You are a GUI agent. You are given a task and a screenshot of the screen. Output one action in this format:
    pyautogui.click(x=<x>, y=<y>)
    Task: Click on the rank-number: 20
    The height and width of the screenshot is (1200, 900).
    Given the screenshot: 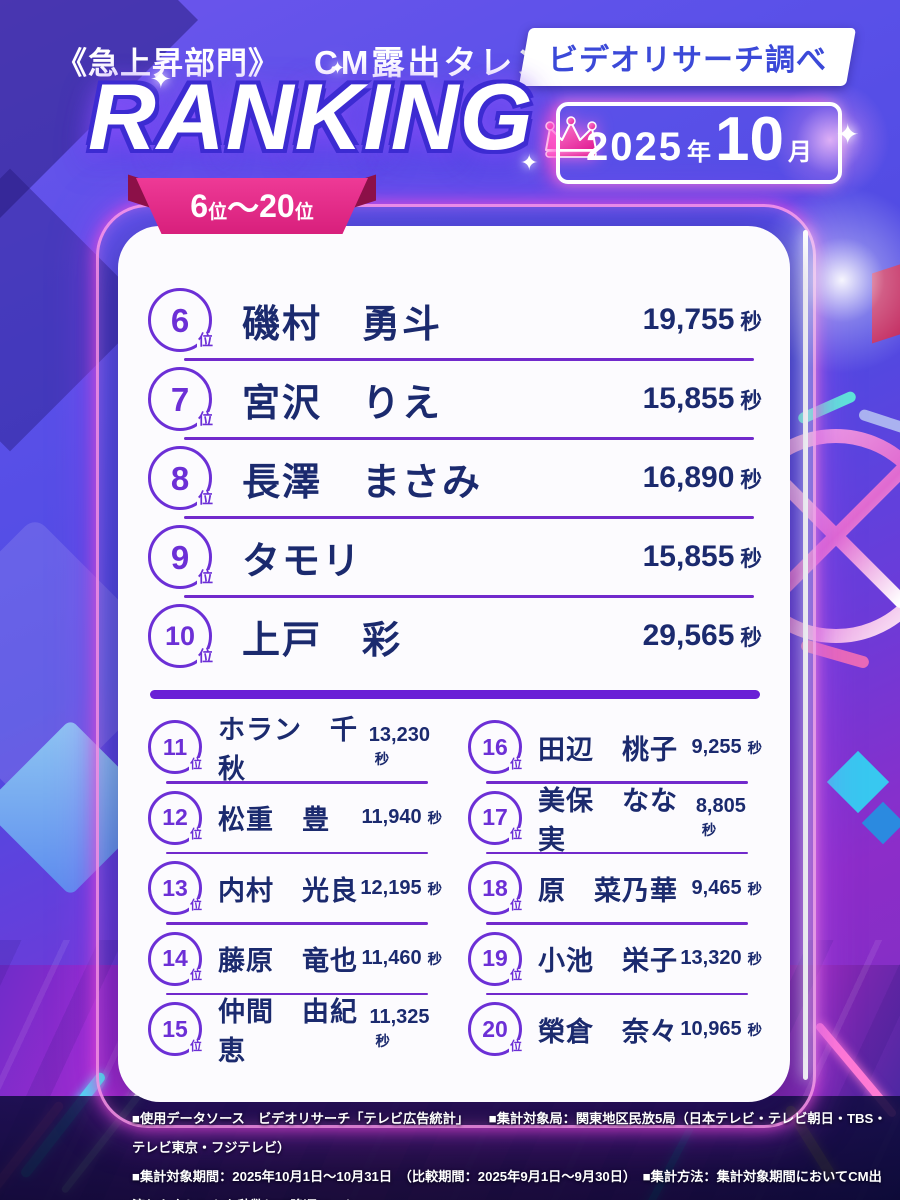 What is the action you would take?
    pyautogui.click(x=495, y=1028)
    